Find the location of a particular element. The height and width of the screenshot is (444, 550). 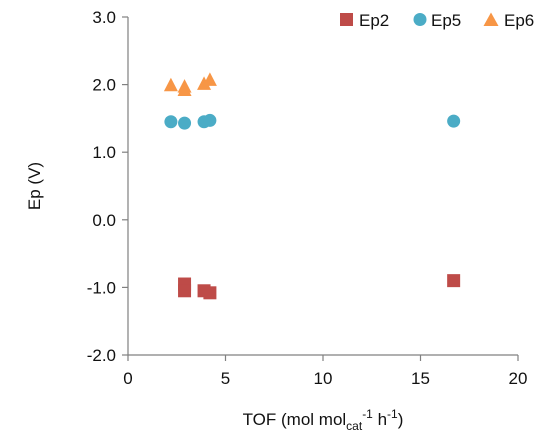

series-ep6 is located at coordinates (190, 84).